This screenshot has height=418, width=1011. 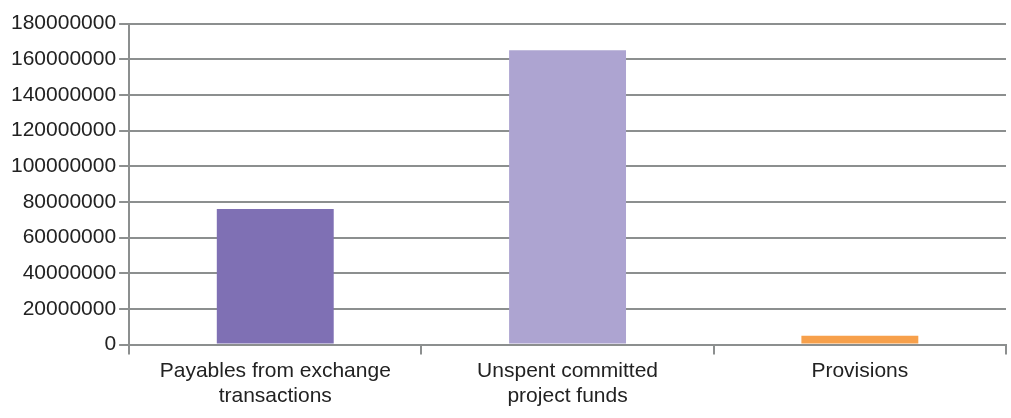 I want to click on y-tick-label: 140000000, so click(x=63, y=93).